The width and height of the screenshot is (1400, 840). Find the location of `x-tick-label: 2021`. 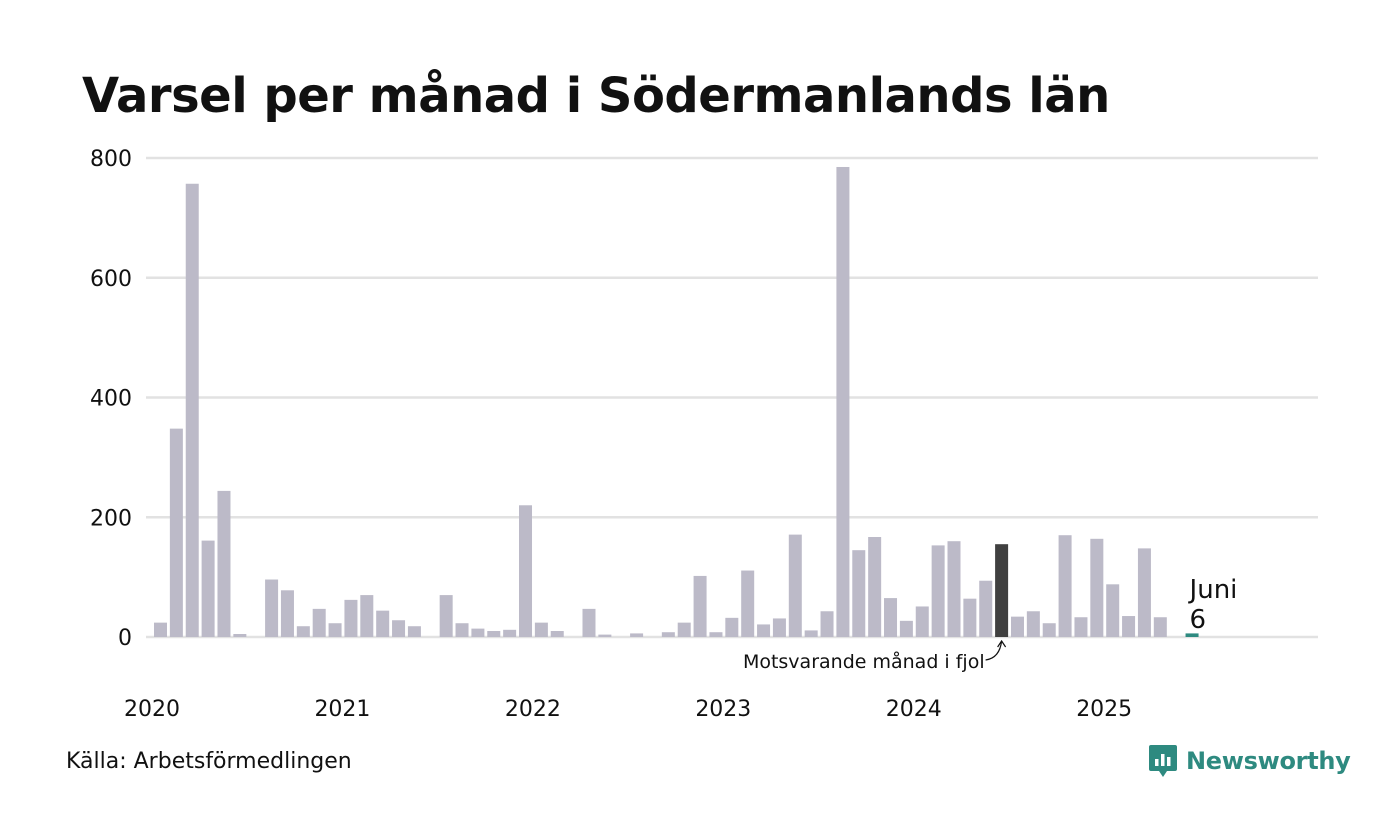

x-tick-label: 2021 is located at coordinates (342, 709).